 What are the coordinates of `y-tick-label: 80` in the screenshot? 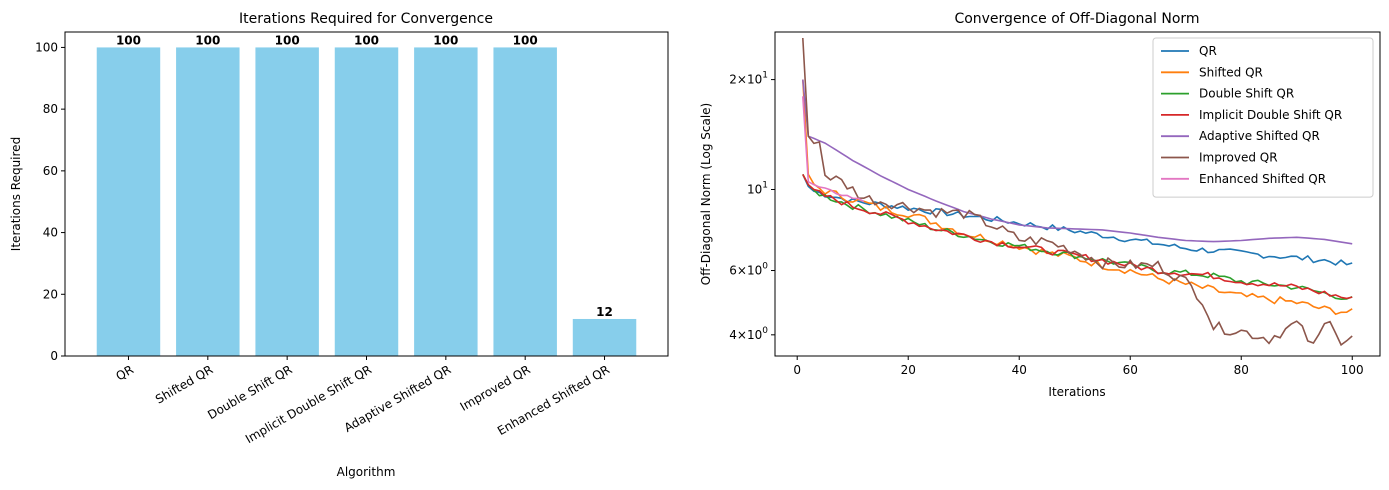 It's located at (50, 109).